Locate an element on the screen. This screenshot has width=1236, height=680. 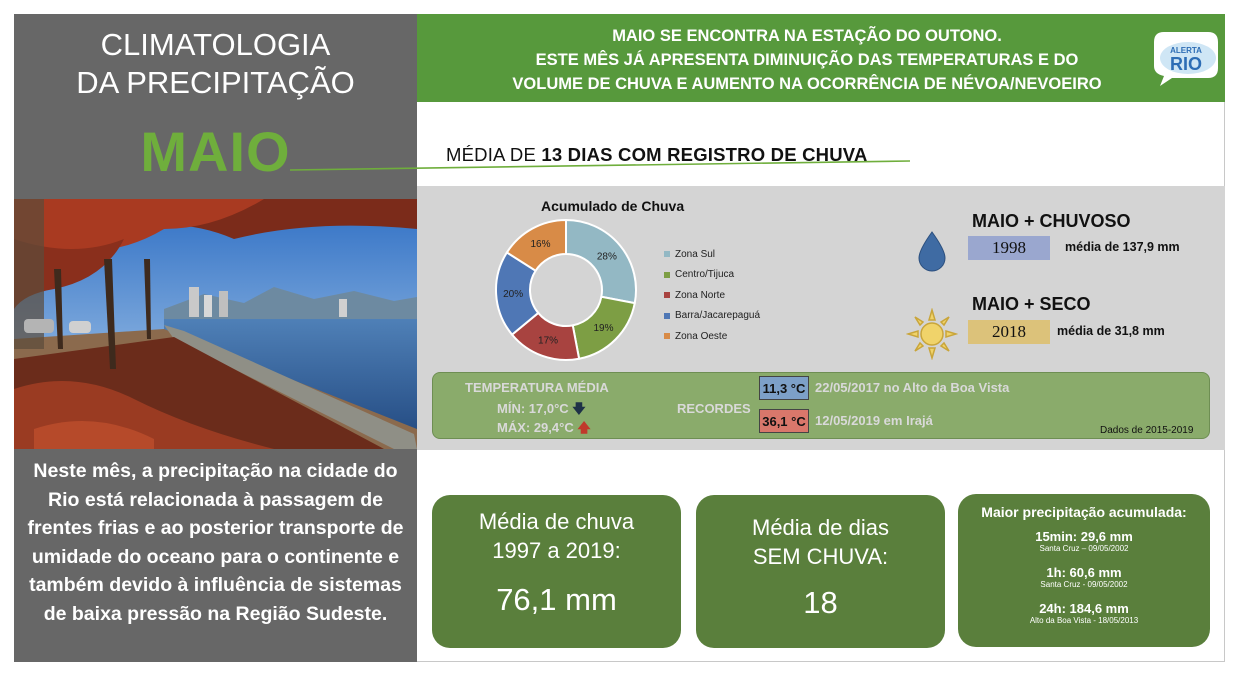
max-accum-location: Alto da Boa Vista - 18/05/2013 is located at coordinates (1084, 620).